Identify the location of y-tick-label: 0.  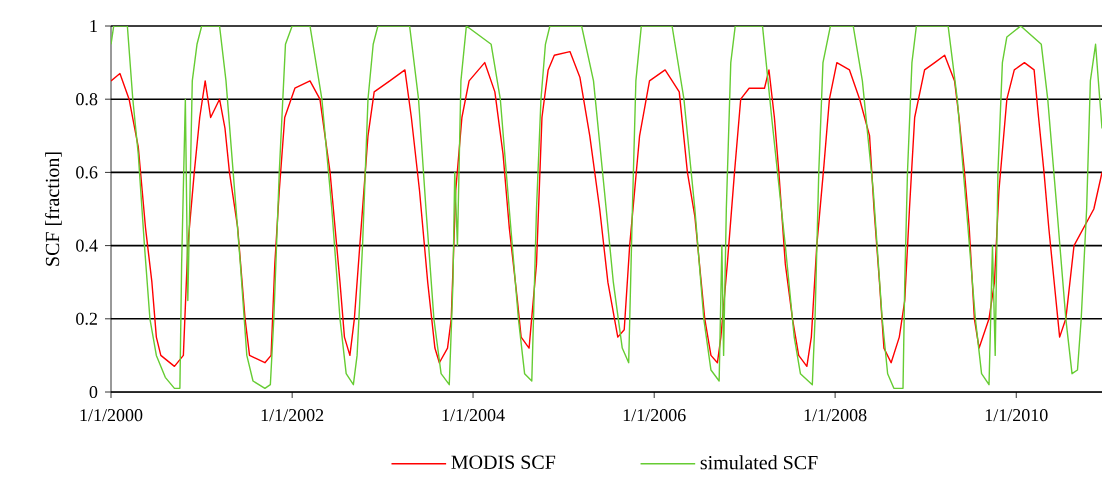
(93, 392).